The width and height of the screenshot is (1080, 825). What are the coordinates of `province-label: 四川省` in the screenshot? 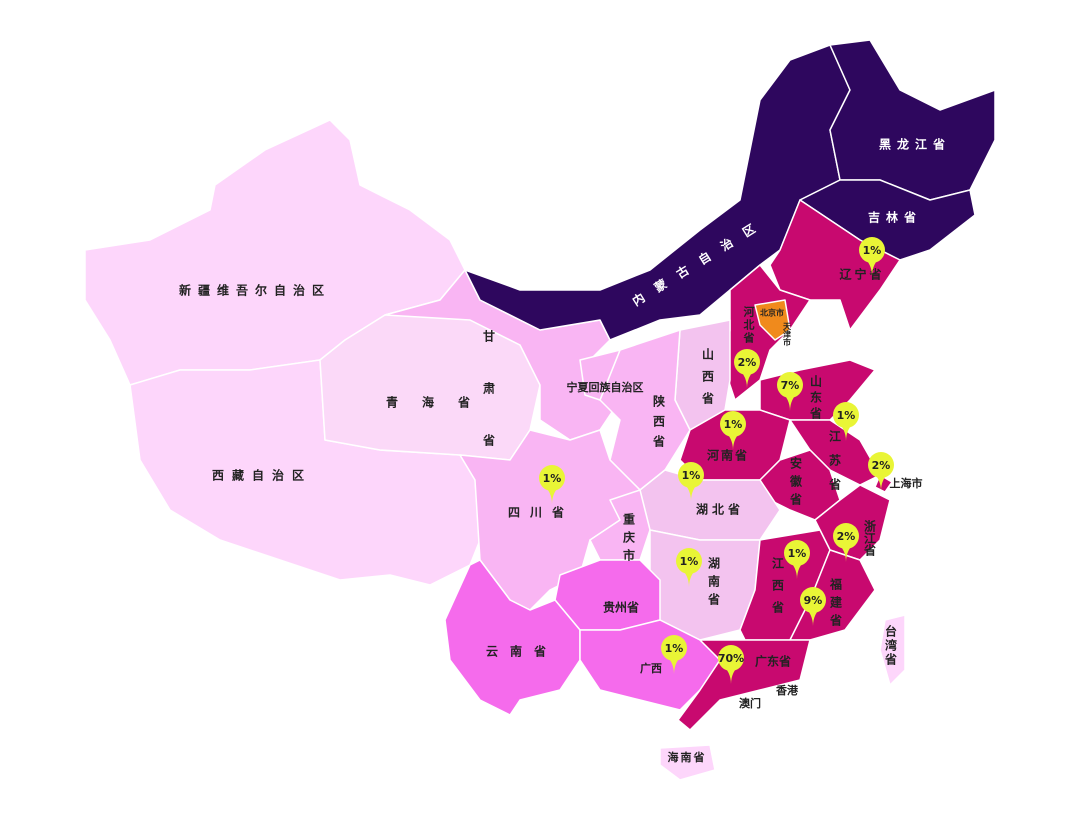 It's located at (541, 512).